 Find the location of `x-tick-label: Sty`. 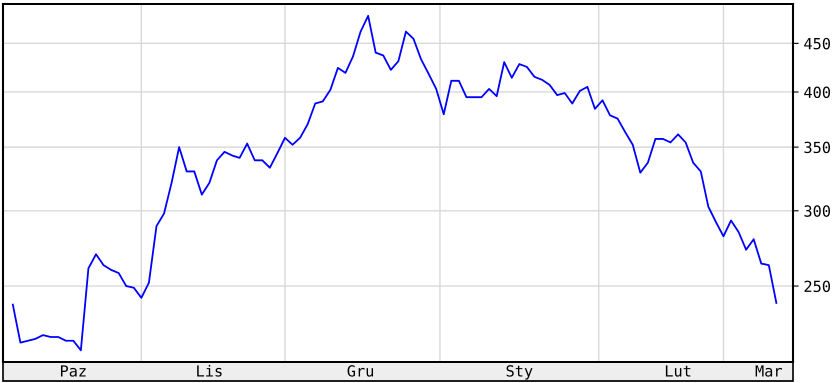

x-tick-label: Sty is located at coordinates (519, 372).